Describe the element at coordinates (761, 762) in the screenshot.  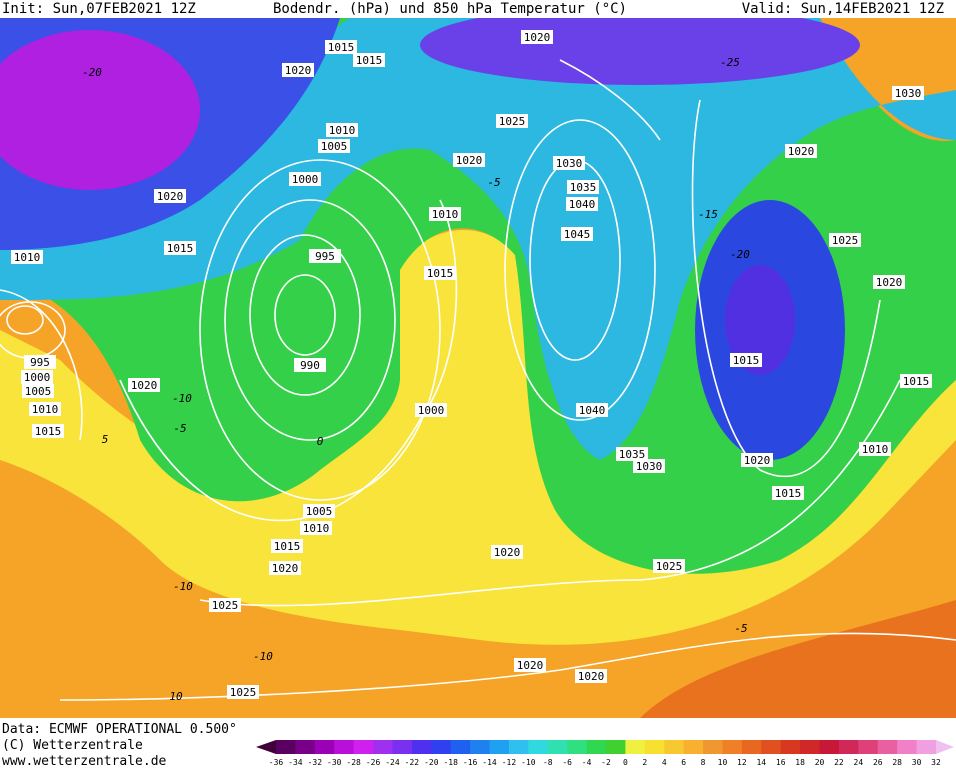
I see `colorbar-label: 14` at that location.